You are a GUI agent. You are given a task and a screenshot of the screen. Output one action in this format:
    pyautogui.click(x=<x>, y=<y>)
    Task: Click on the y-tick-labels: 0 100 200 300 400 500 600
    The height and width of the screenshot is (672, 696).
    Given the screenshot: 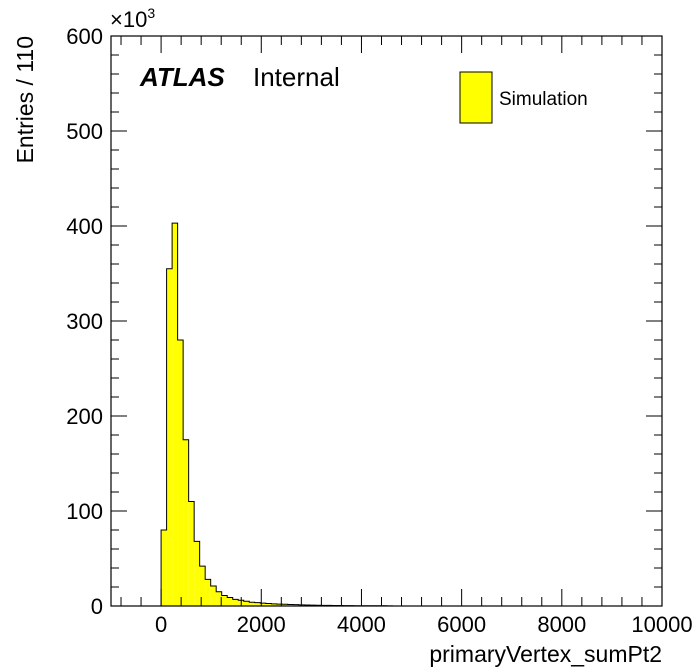 What is the action you would take?
    pyautogui.click(x=84, y=321)
    